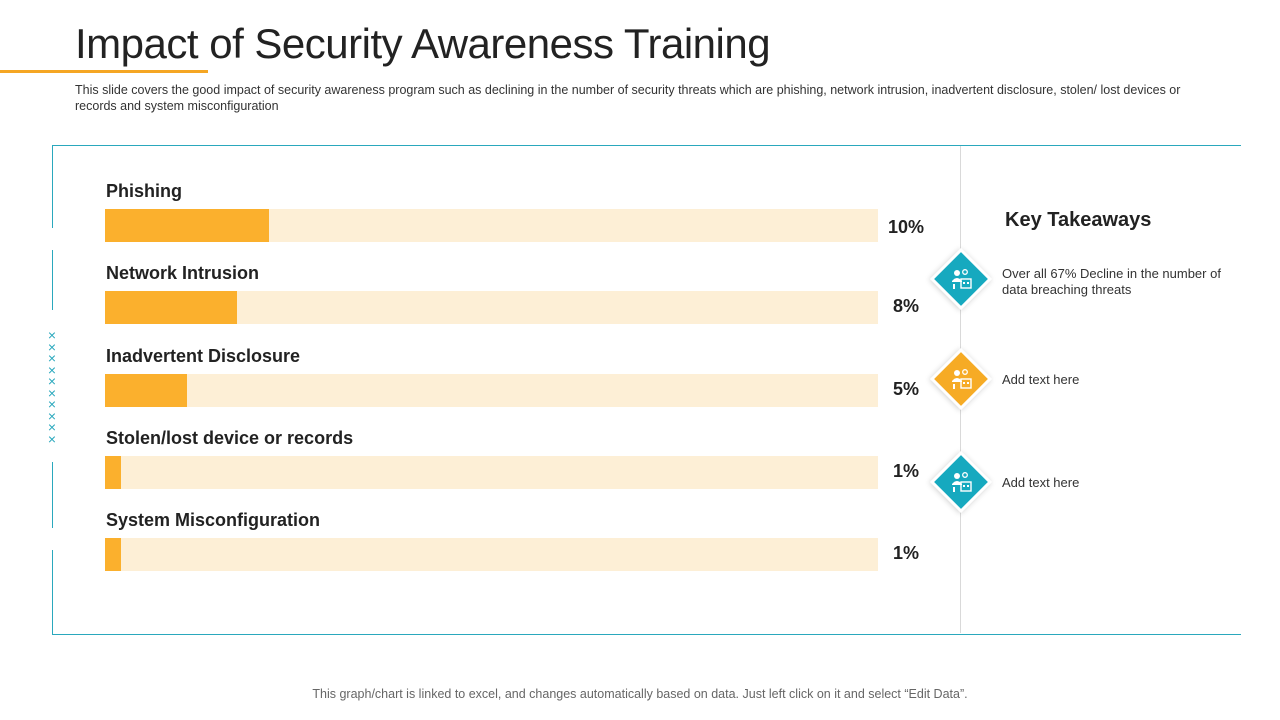 This screenshot has width=1280, height=720. I want to click on page-title: Impact of Security Awareness Training, so click(423, 43).